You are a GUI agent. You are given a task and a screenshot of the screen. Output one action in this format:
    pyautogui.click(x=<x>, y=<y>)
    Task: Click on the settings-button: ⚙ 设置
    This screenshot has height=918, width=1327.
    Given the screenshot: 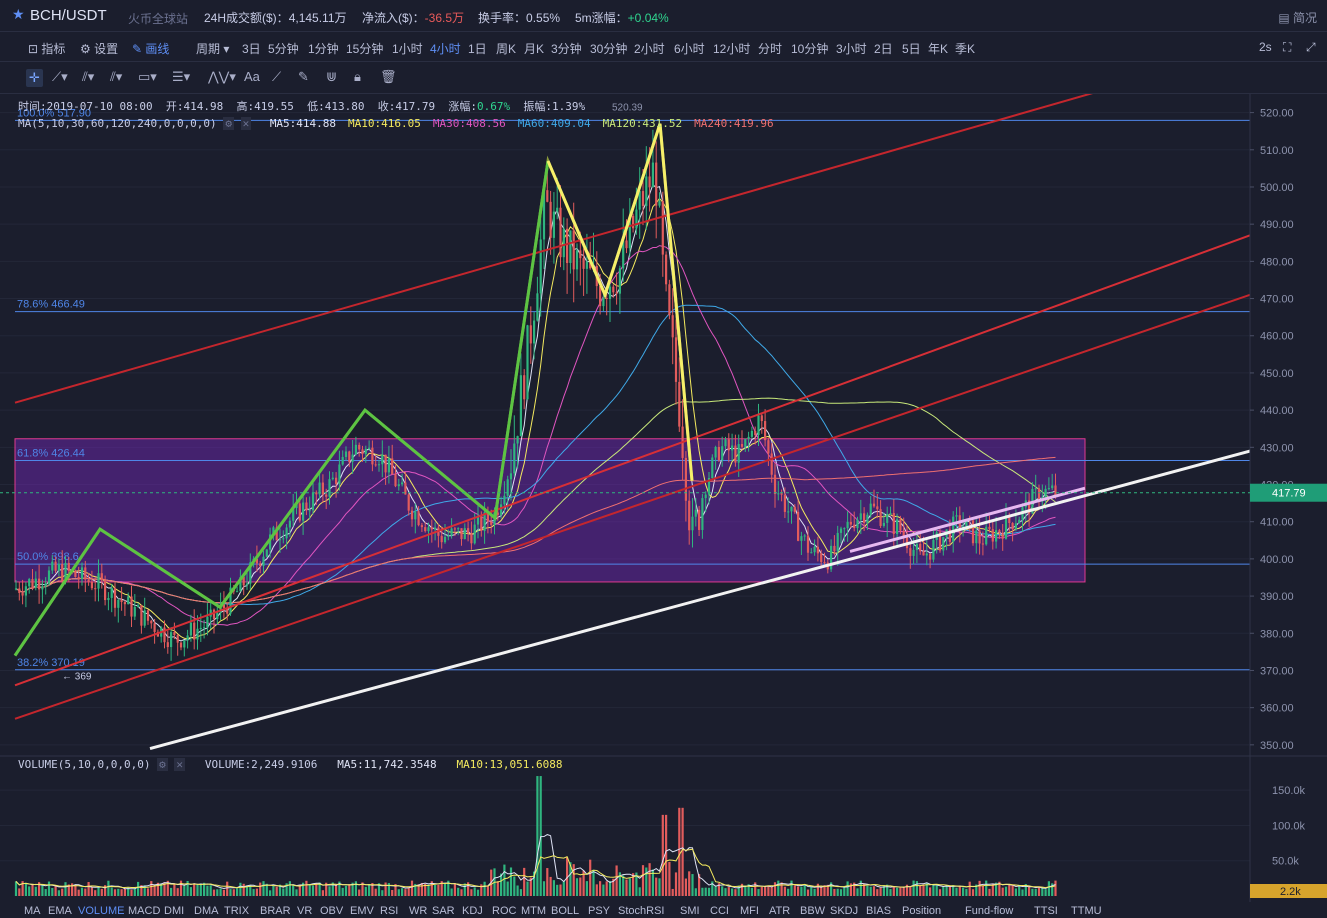 What is the action you would take?
    pyautogui.click(x=99, y=49)
    